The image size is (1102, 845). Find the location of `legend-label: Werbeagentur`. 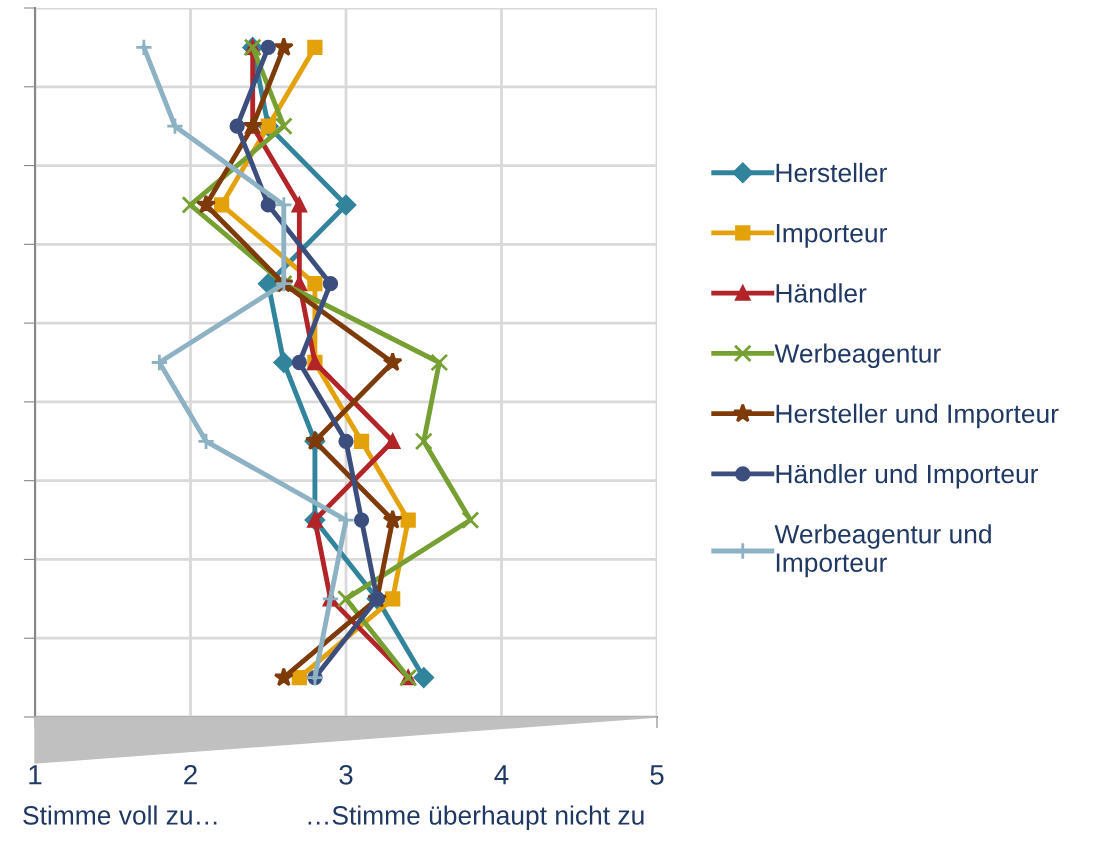

legend-label: Werbeagentur is located at coordinates (857, 356).